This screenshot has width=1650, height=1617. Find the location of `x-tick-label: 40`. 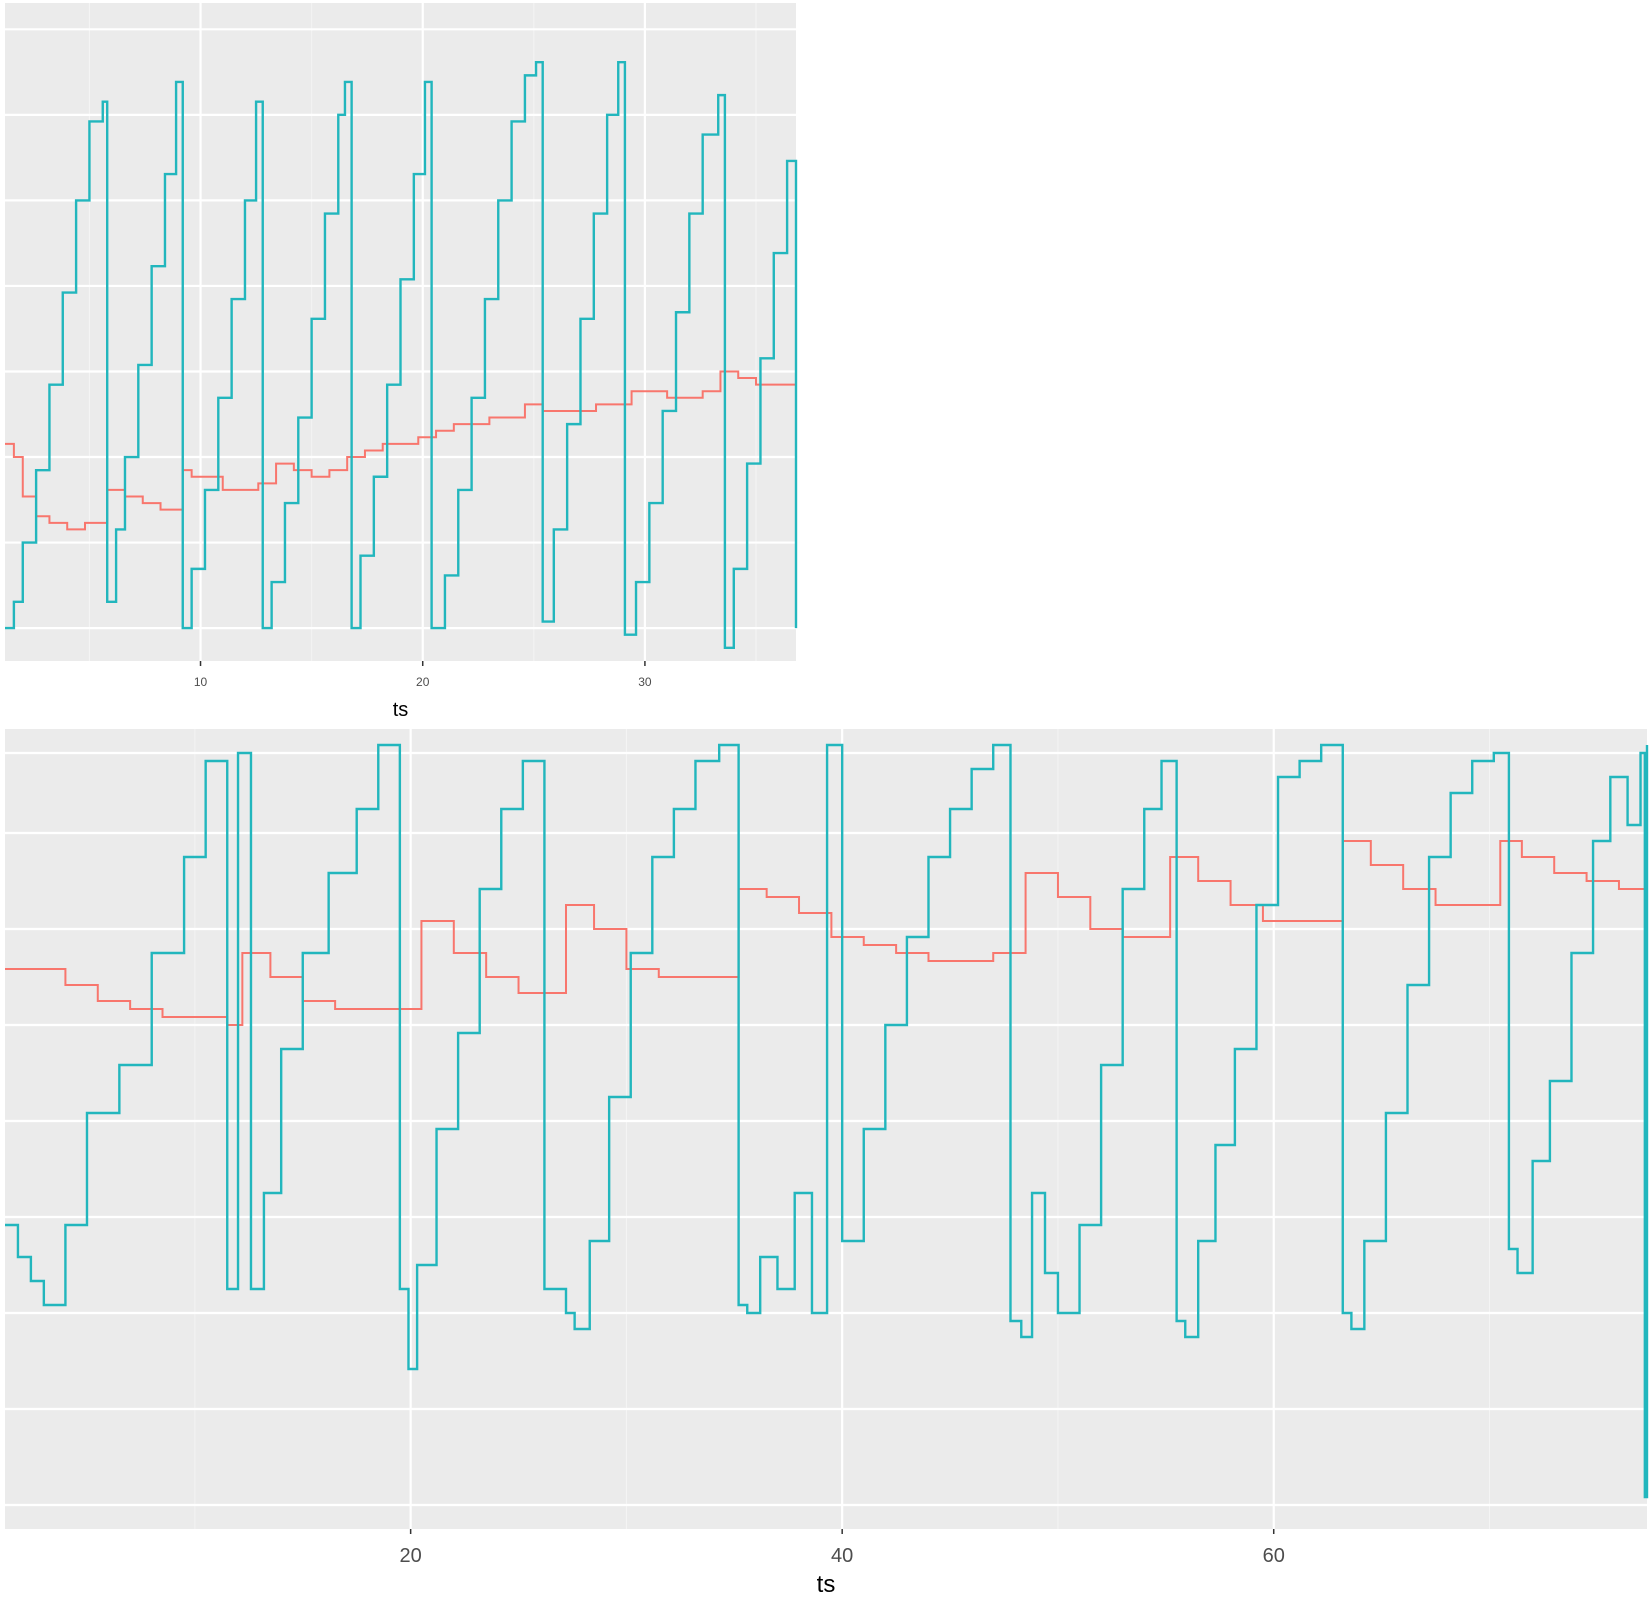

x-tick-label: 40 is located at coordinates (842, 1556).